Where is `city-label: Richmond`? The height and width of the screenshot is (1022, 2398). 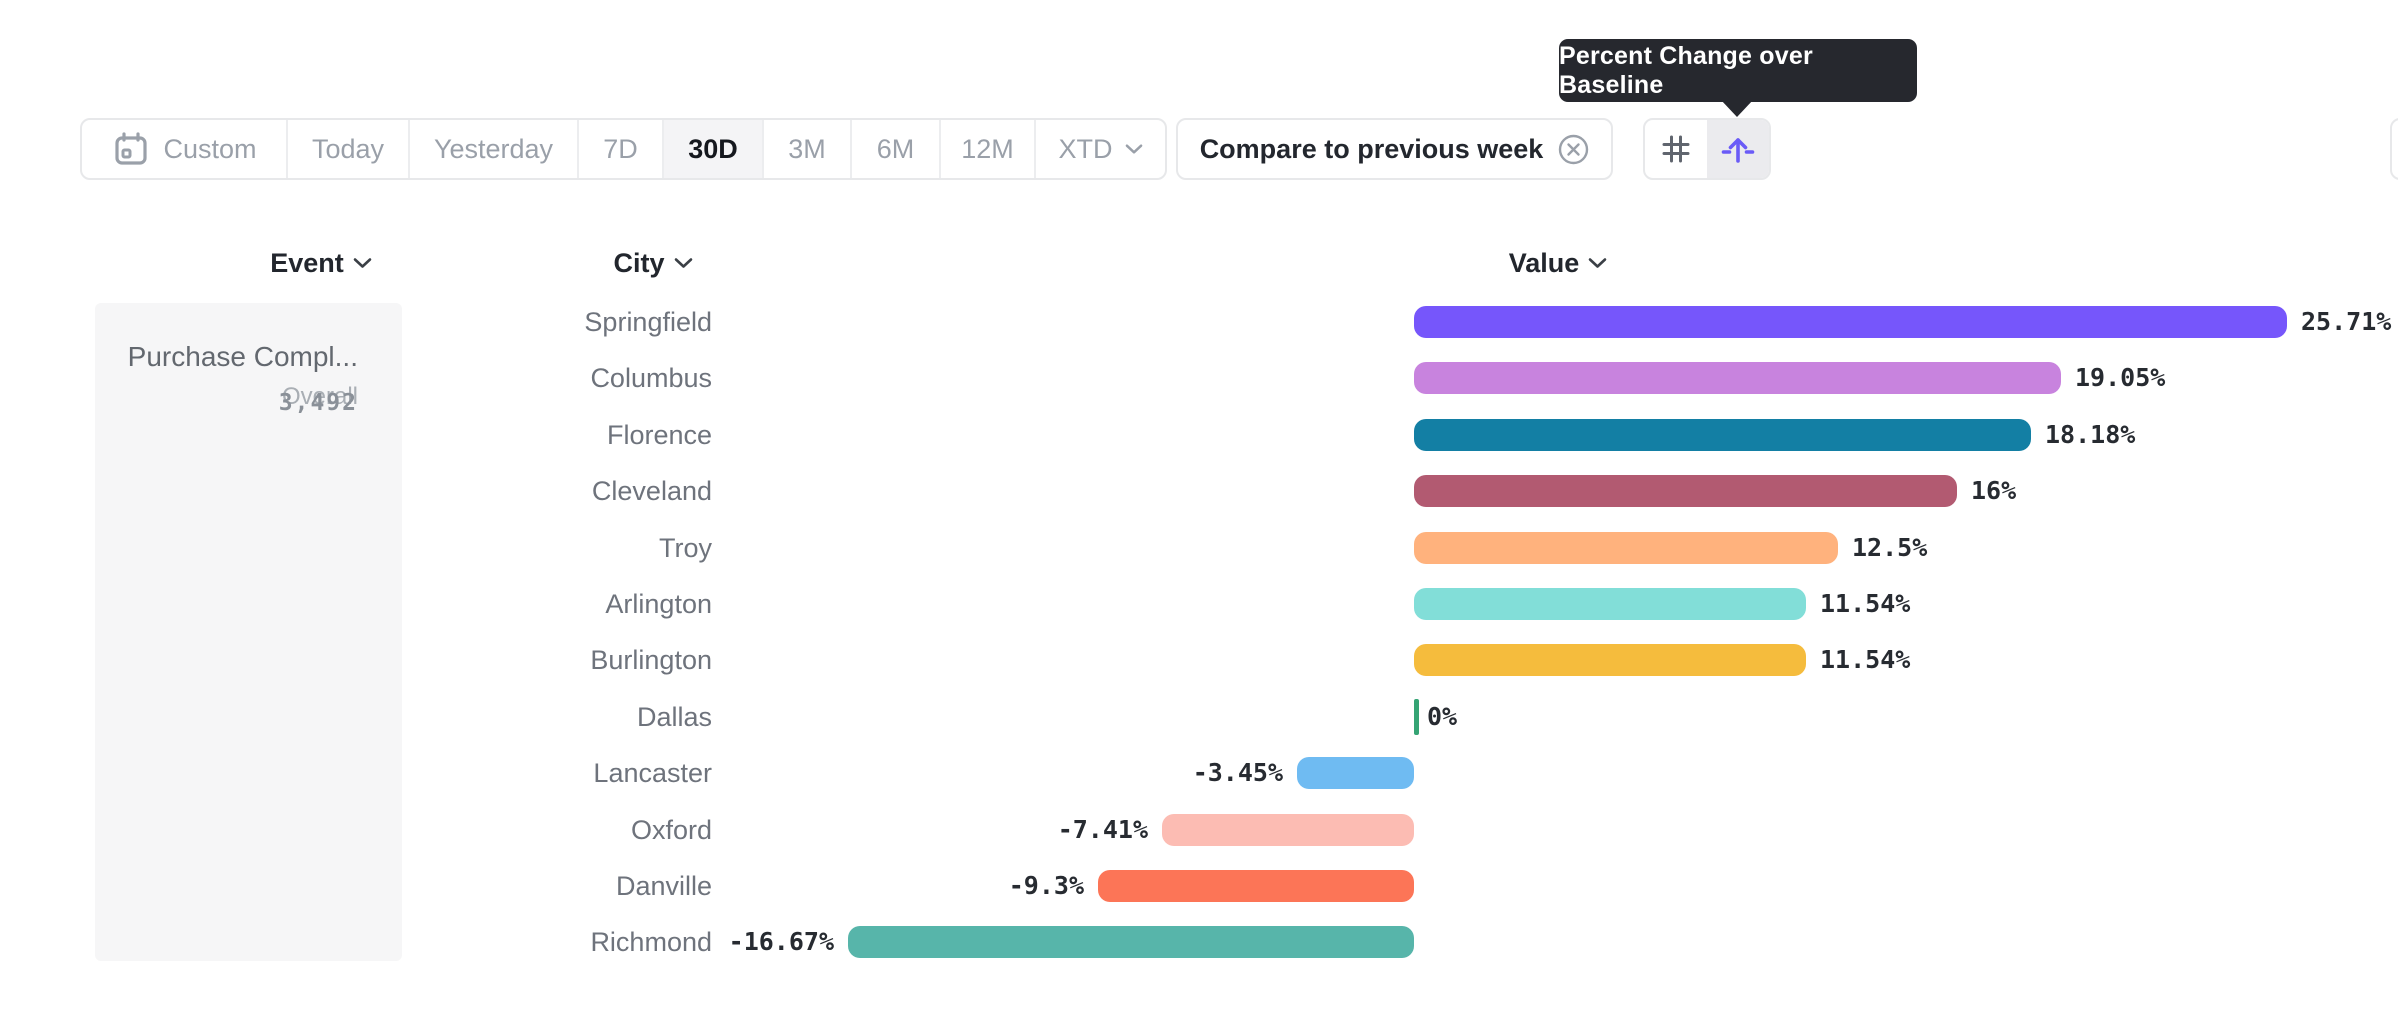
city-label: Richmond is located at coordinates (651, 942).